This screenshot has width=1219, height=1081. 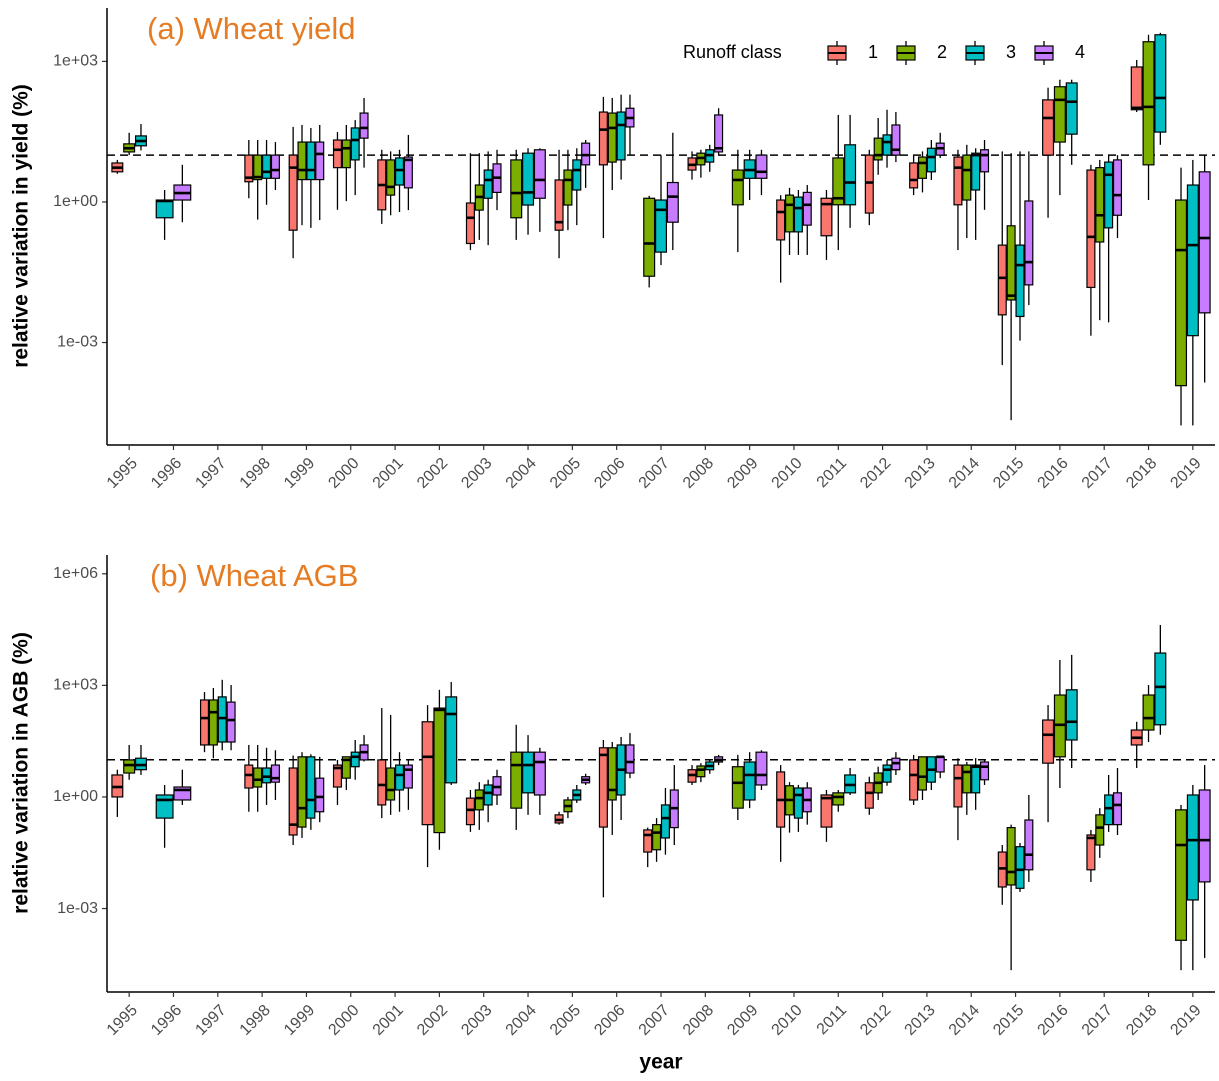 What do you see at coordinates (875, 473) in the screenshot?
I see `x-tick-label: 2012` at bounding box center [875, 473].